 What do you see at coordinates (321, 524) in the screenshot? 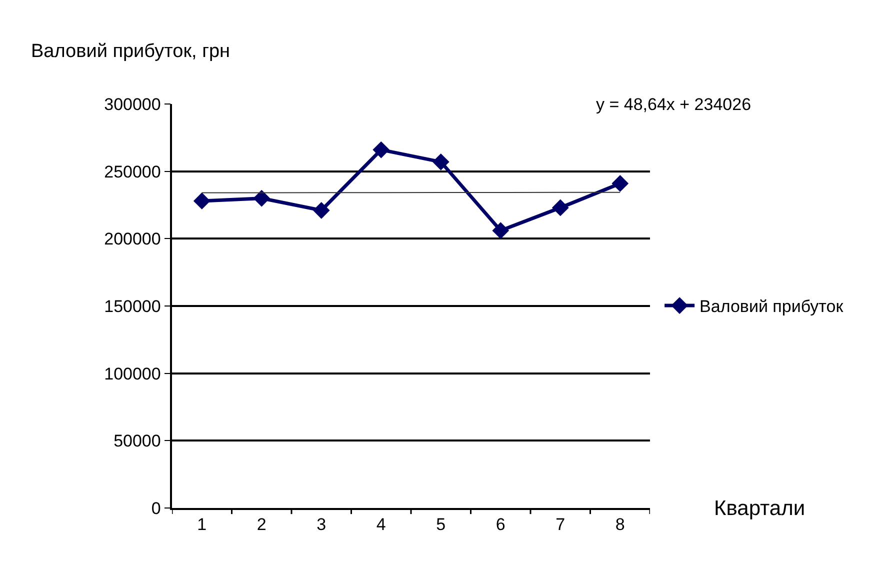
I see `x-tick-label: 3` at bounding box center [321, 524].